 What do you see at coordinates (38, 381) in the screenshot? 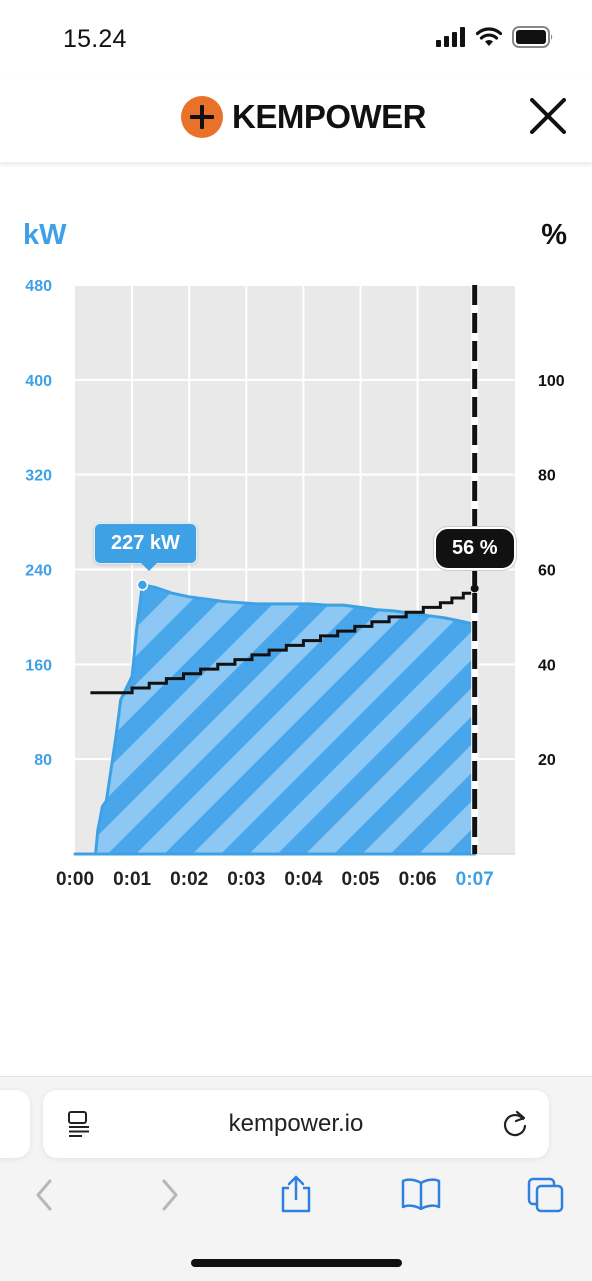
I see `y-left-tick-label: 400` at bounding box center [38, 381].